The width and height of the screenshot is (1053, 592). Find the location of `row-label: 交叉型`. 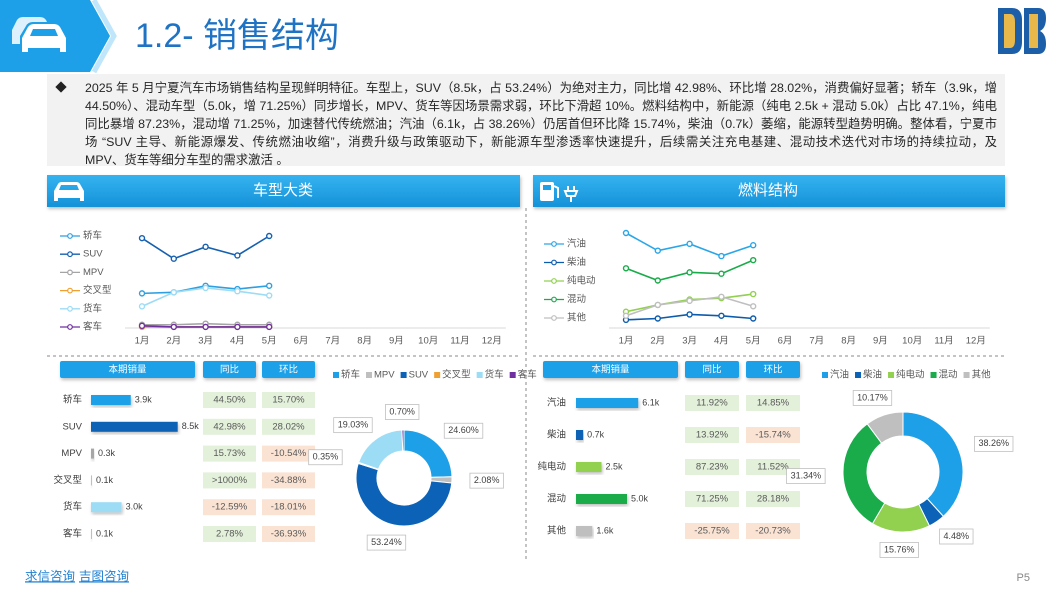

row-label: 交叉型 is located at coordinates (67, 480).